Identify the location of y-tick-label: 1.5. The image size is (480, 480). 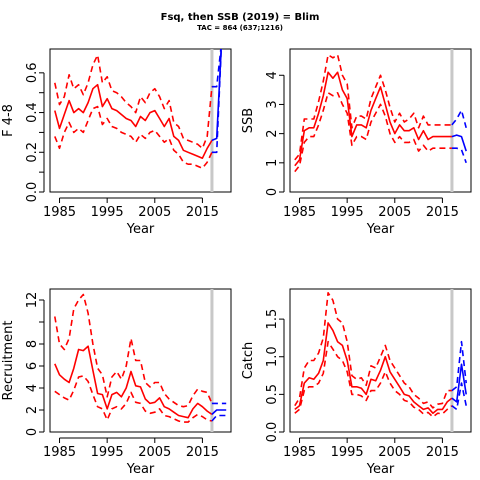
(272, 319).